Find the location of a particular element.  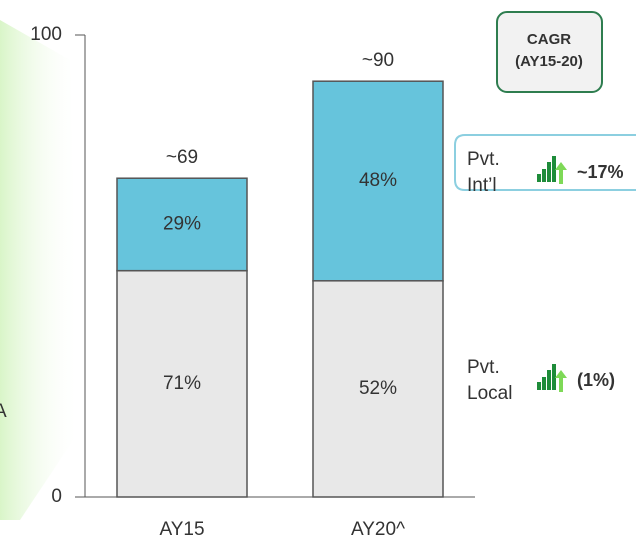

total-label: ~69 is located at coordinates (182, 157).